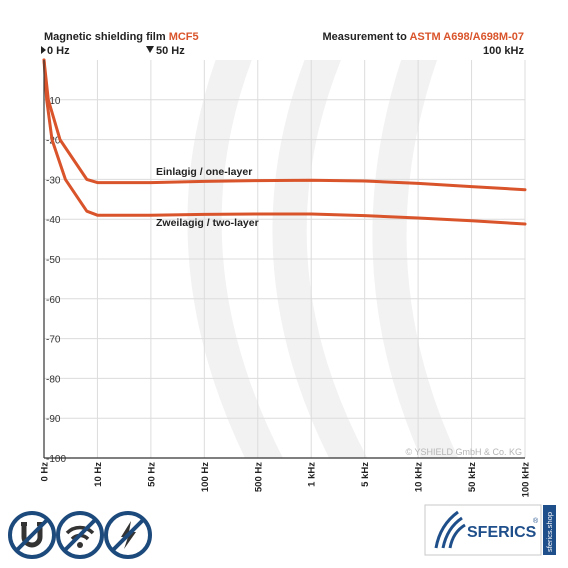 The width and height of the screenshot is (568, 568). Describe the element at coordinates (53, 379) in the screenshot. I see `y-tick-label: -80` at that location.